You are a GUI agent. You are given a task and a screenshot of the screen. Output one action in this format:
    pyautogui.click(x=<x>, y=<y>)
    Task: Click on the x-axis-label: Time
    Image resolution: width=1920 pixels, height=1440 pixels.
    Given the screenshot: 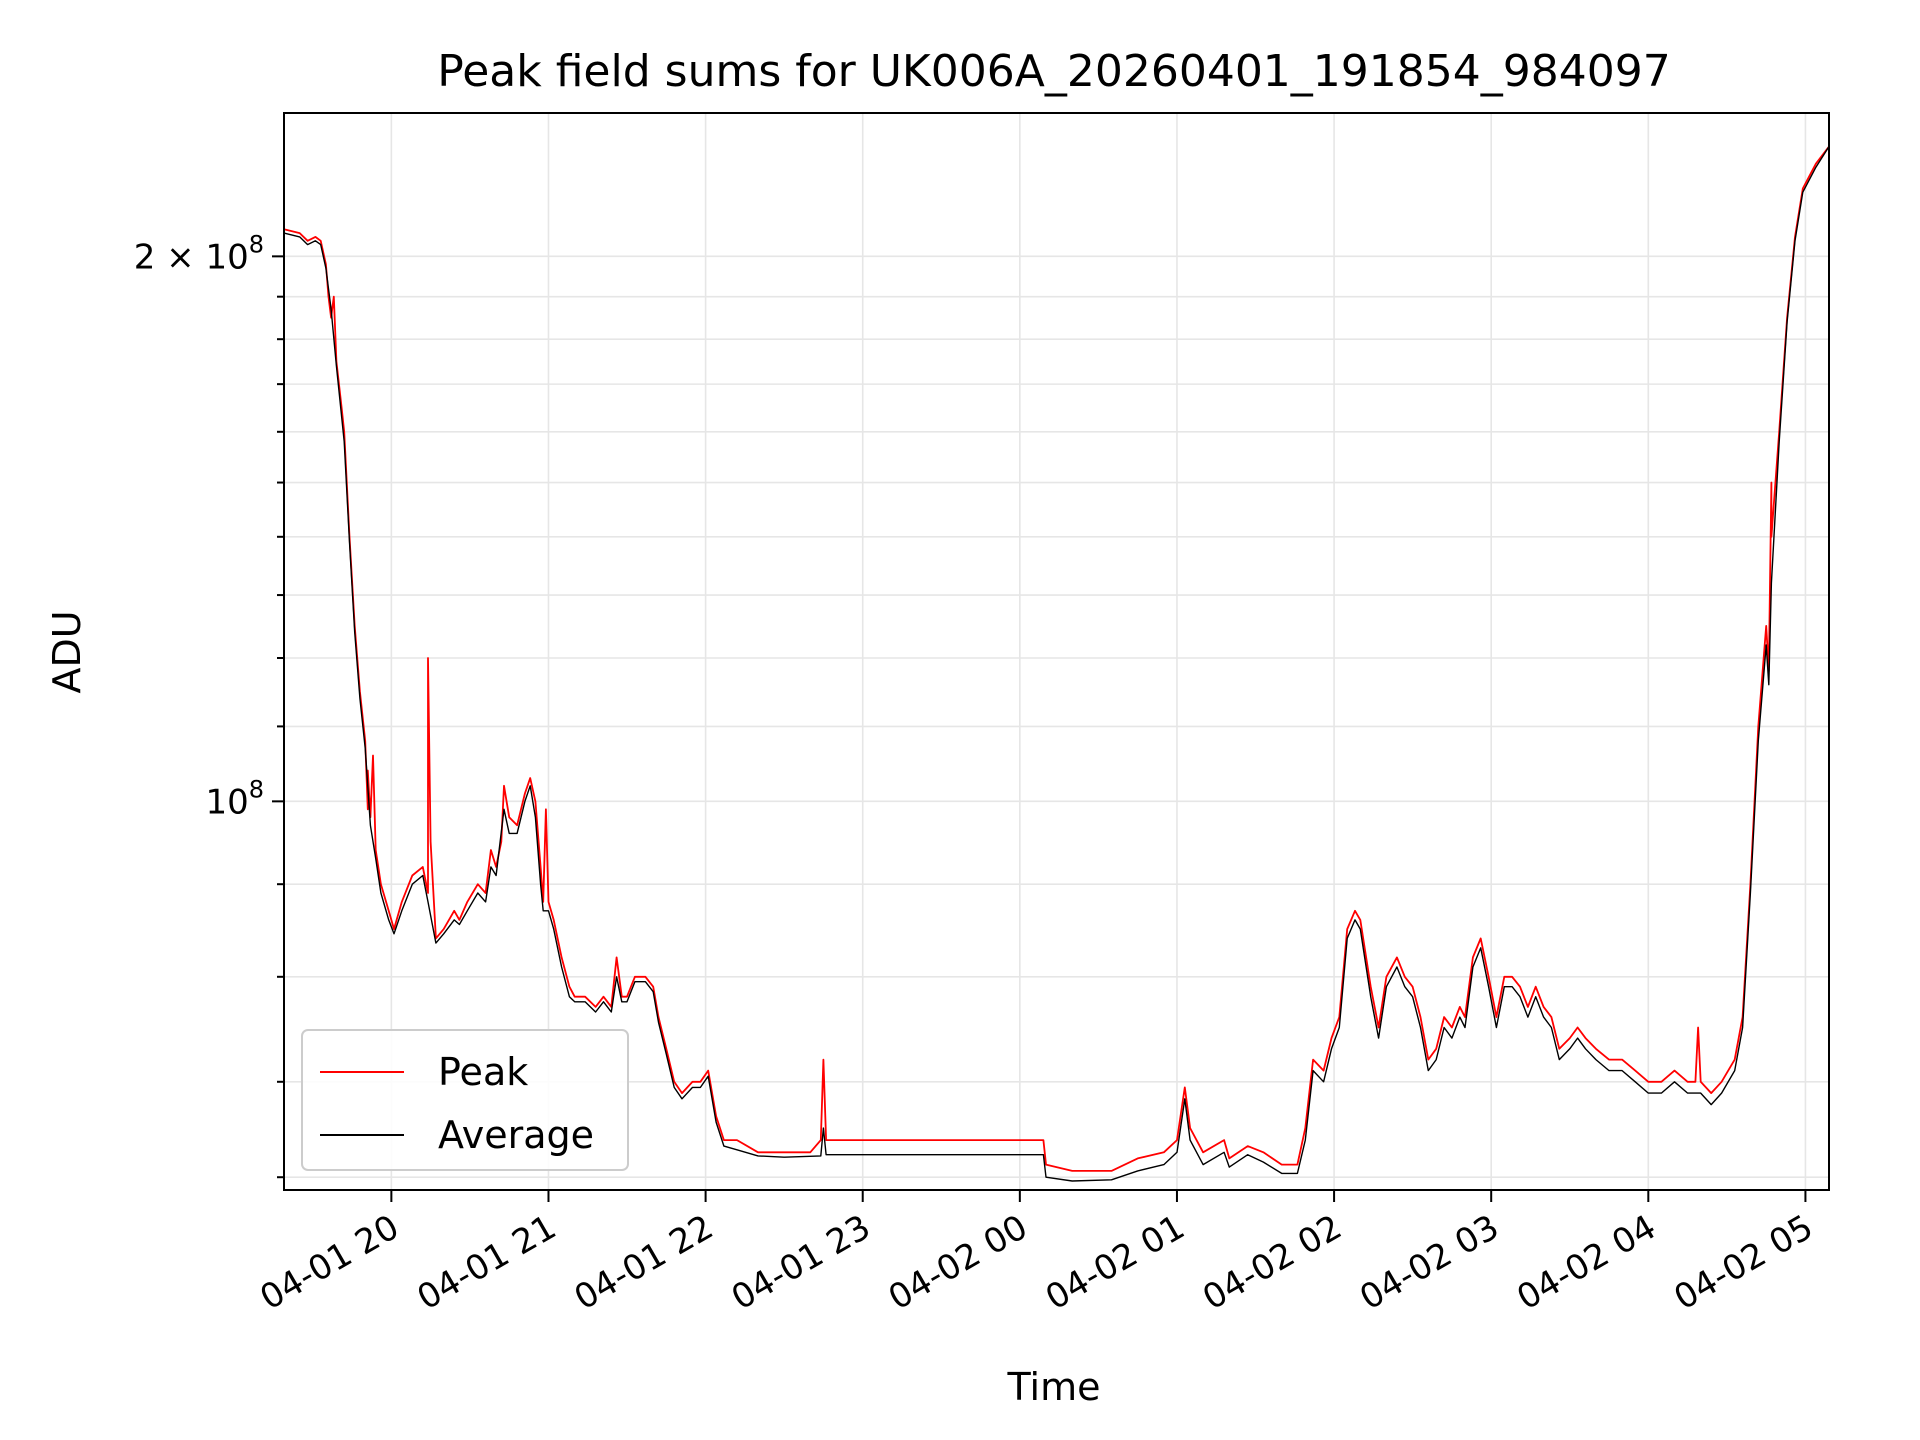 What is the action you would take?
    pyautogui.click(x=1054, y=1387)
    